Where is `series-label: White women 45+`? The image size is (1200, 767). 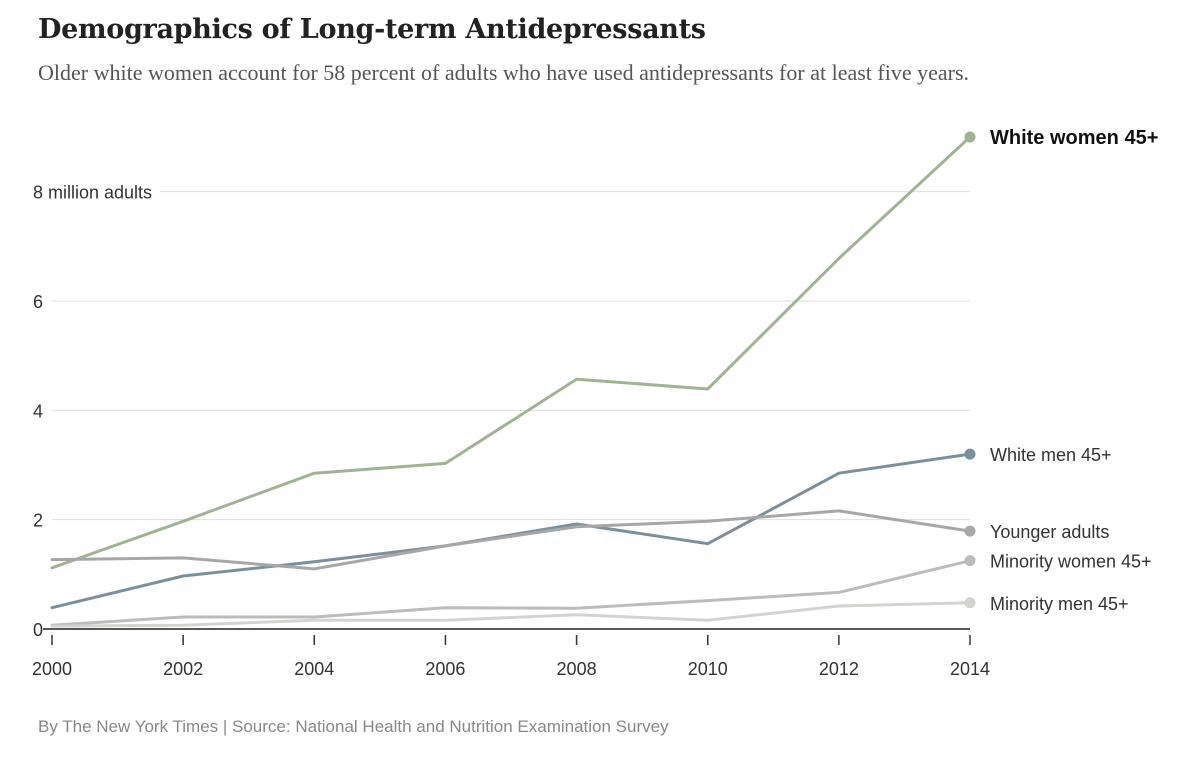 series-label: White women 45+ is located at coordinates (1074, 138).